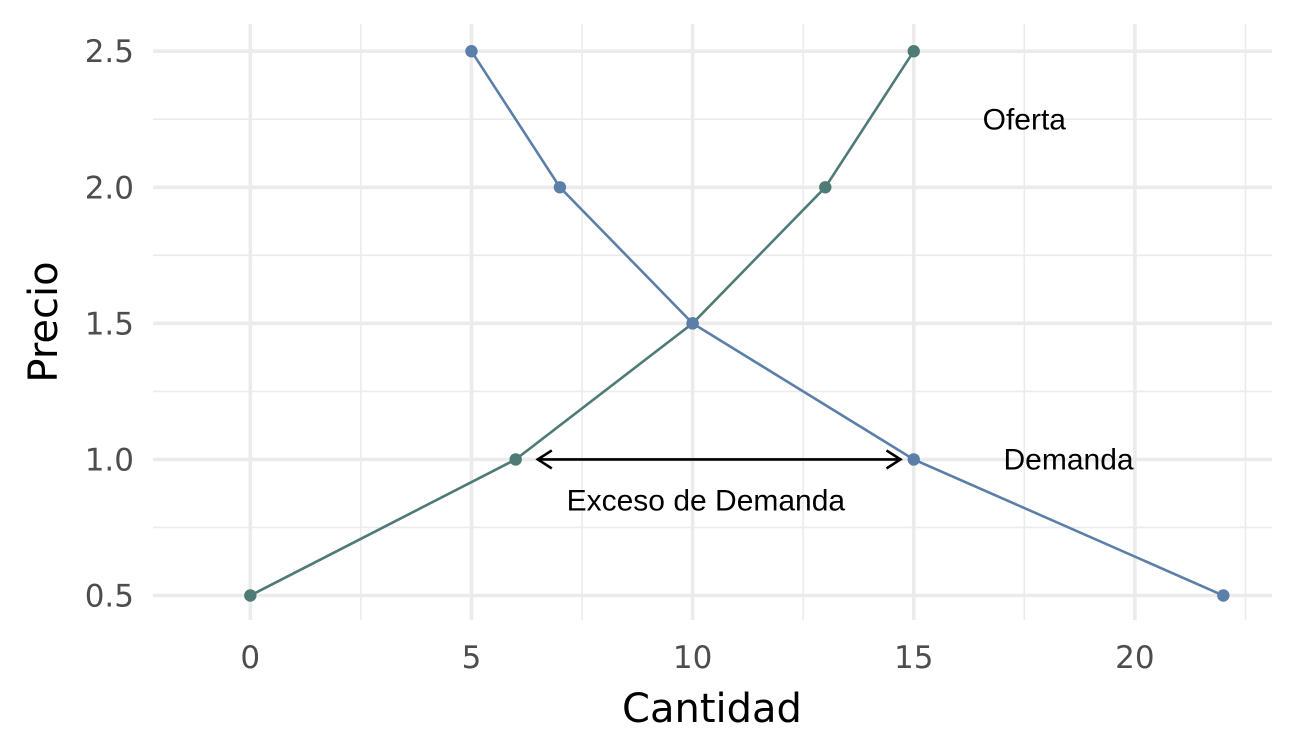 The width and height of the screenshot is (1296, 756). Describe the element at coordinates (544, 459) in the screenshot. I see `arrow-head-left` at that location.